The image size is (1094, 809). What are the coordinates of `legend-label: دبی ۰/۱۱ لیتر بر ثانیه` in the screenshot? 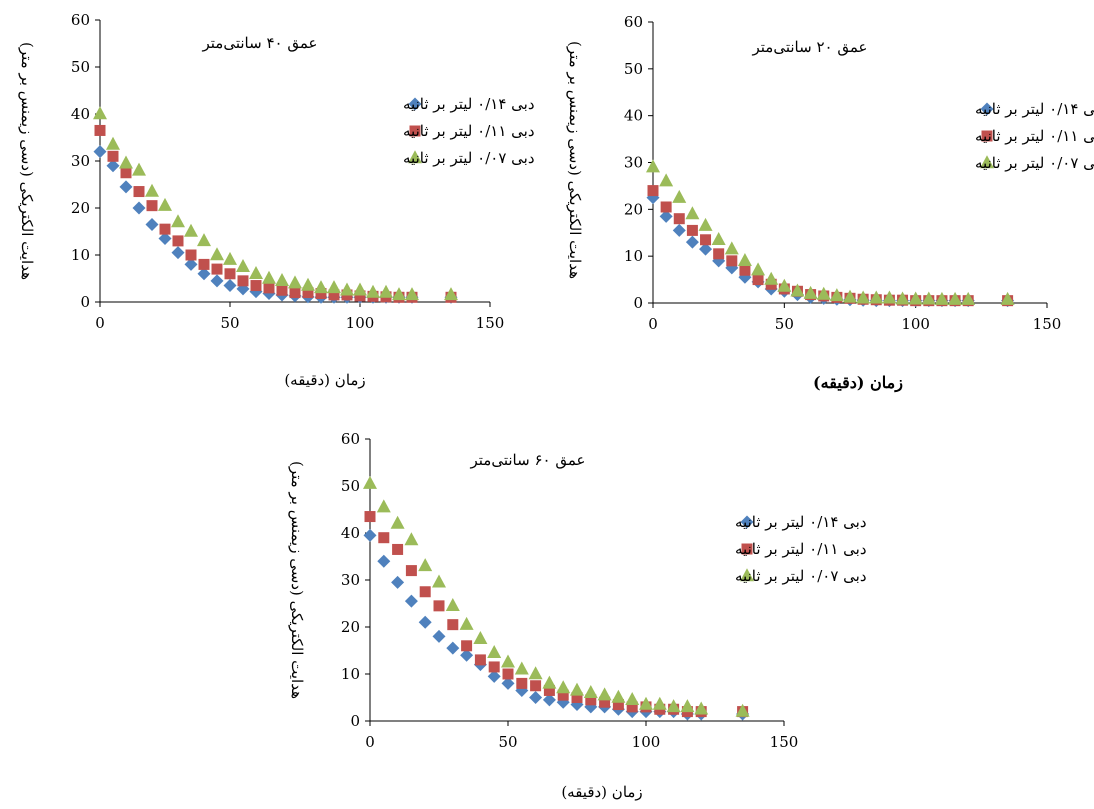 It's located at (1034, 136).